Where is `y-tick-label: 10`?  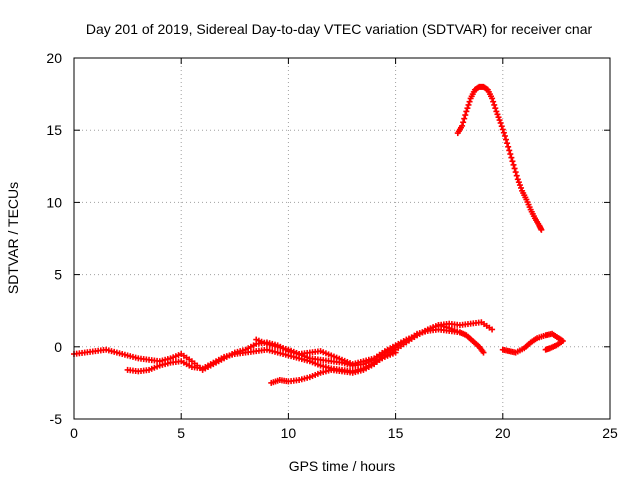
y-tick-label: 10 is located at coordinates (54, 202).